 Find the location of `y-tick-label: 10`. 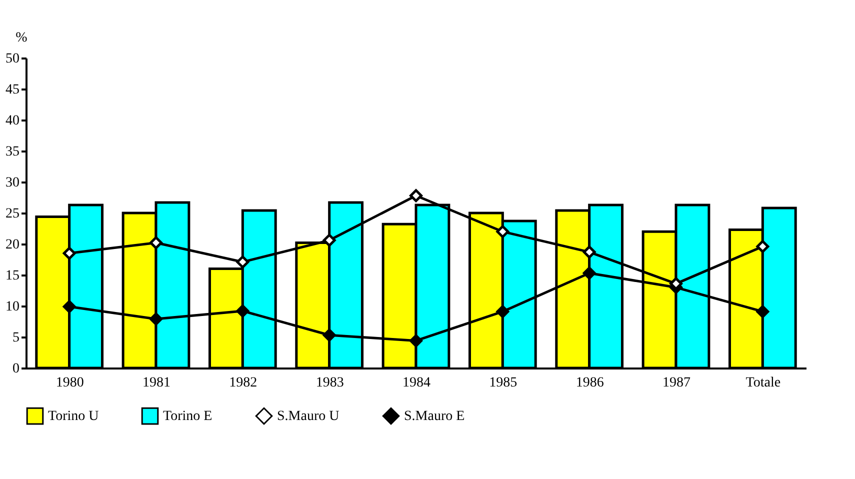

y-tick-label: 10 is located at coordinates (13, 307).